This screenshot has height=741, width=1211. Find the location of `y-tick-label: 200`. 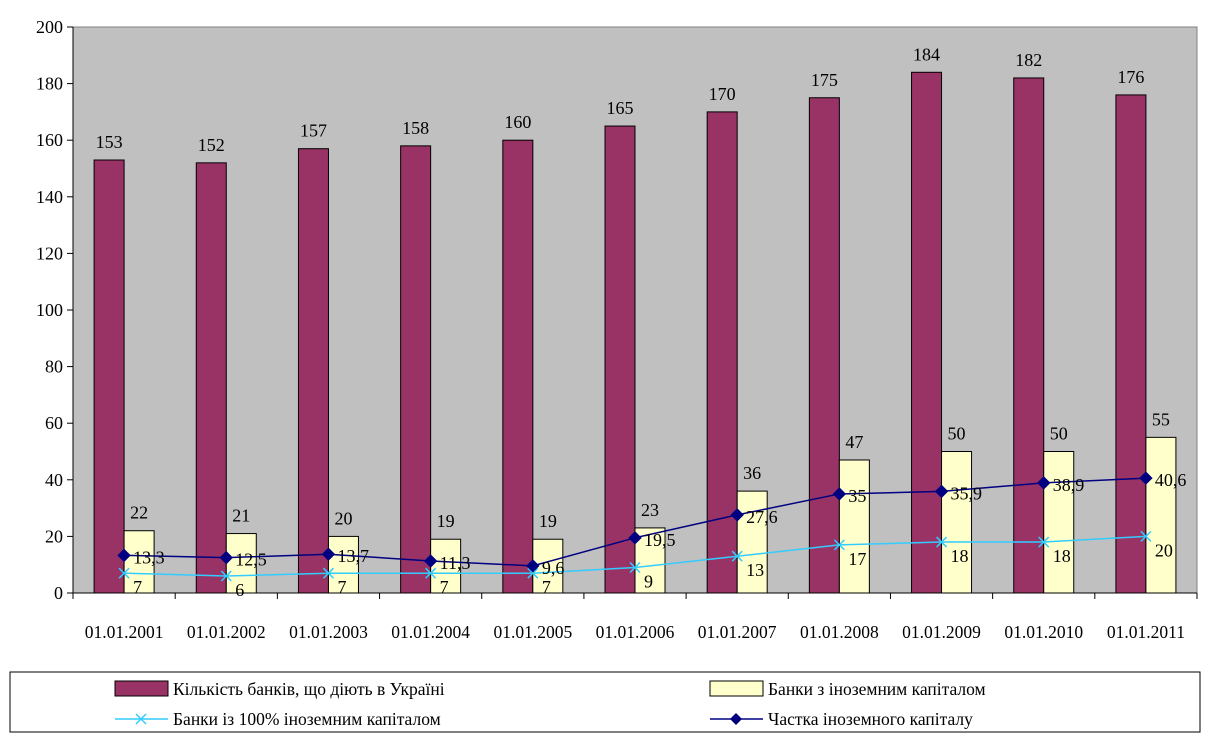

y-tick-label: 200 is located at coordinates (49, 27).